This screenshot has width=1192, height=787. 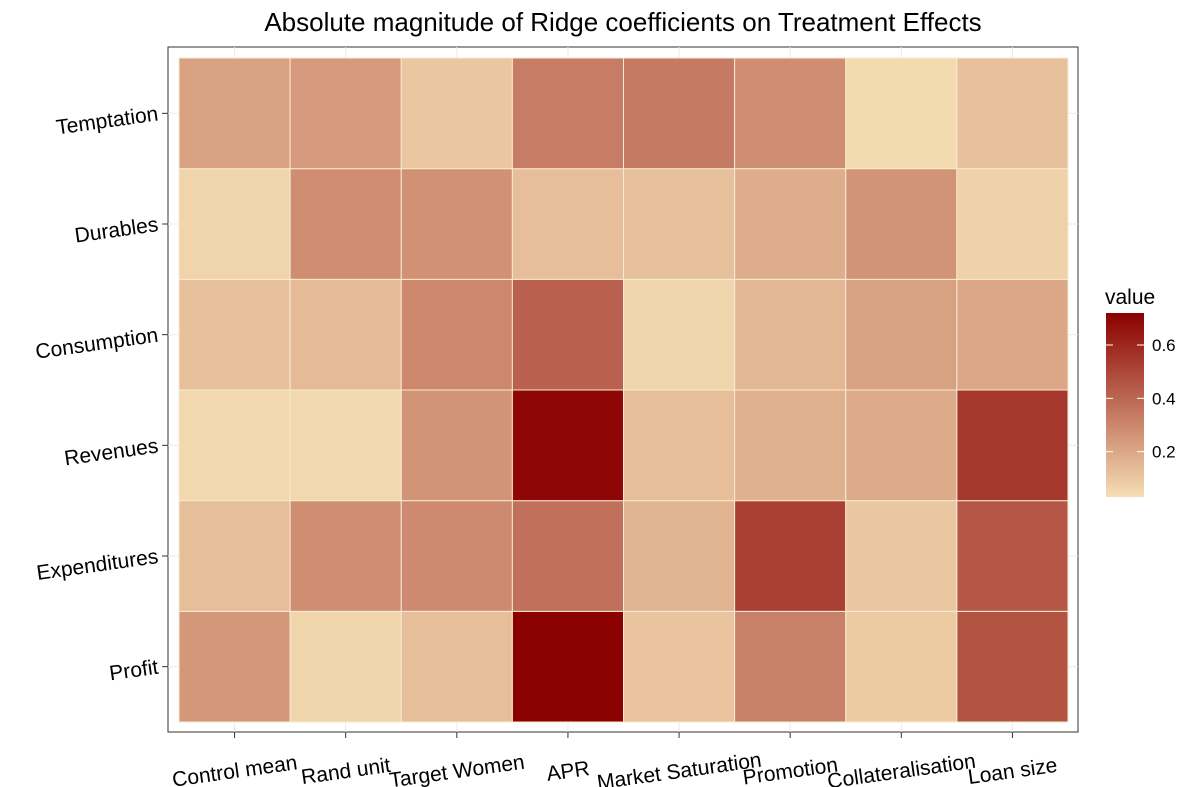 What do you see at coordinates (1125, 405) in the screenshot?
I see `legend-colorbar` at bounding box center [1125, 405].